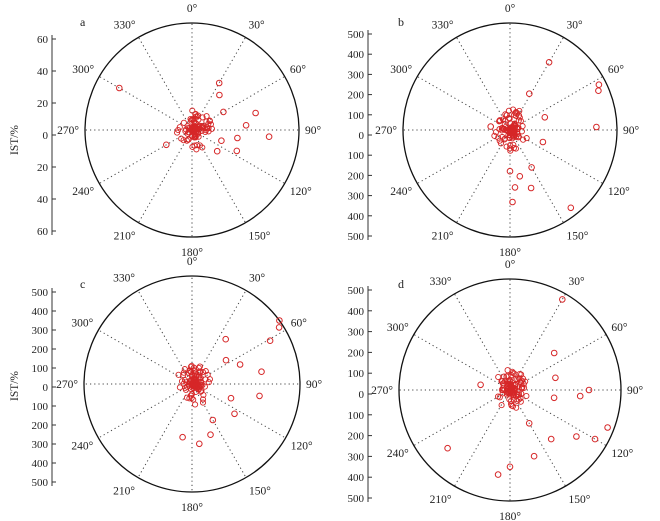  What do you see at coordinates (356, 353) in the screenshot?
I see `y-tick-label: 200` at bounding box center [356, 353].